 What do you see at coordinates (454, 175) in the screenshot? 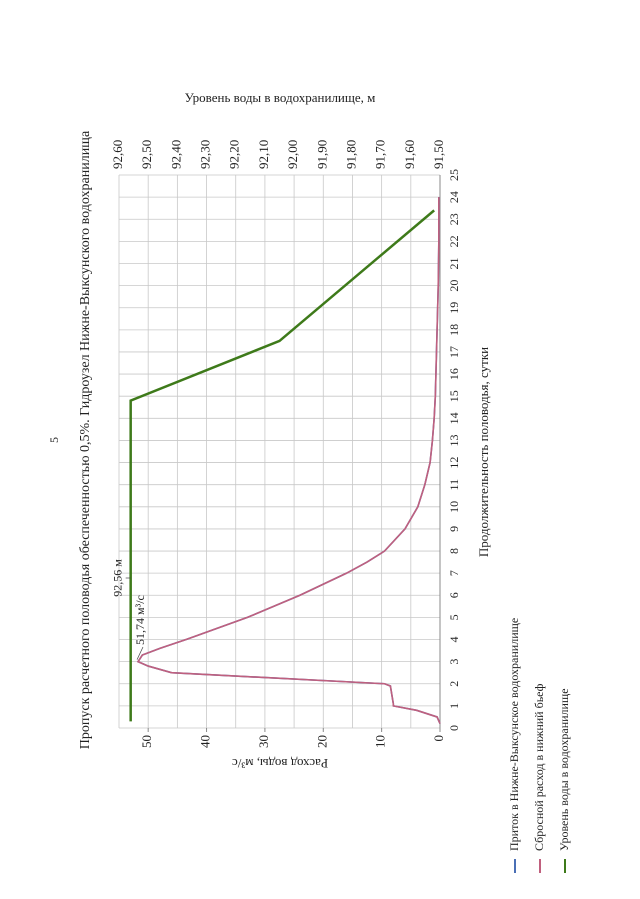
I see `x-tick-label: 25` at bounding box center [454, 175].